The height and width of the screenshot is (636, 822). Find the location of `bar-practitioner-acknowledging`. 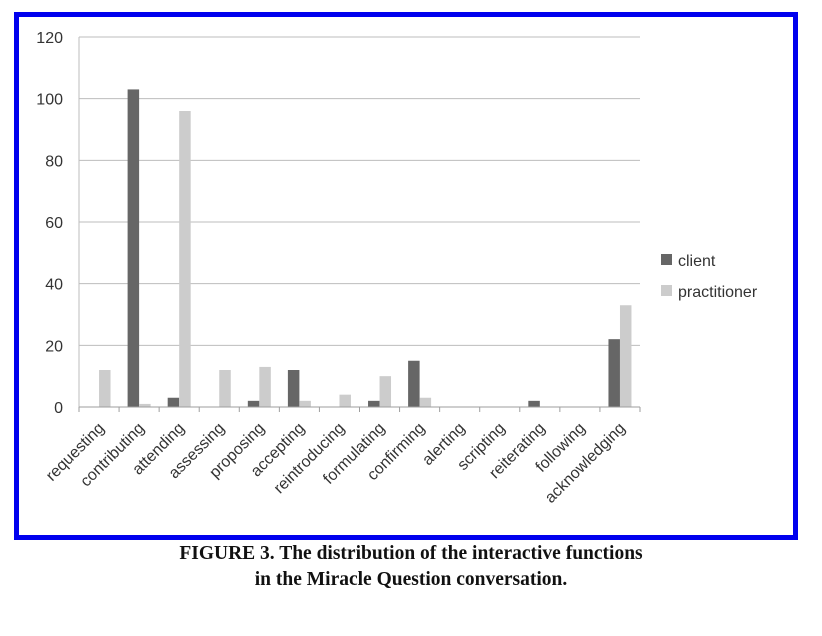

bar-practitioner-acknowledging is located at coordinates (625, 356).